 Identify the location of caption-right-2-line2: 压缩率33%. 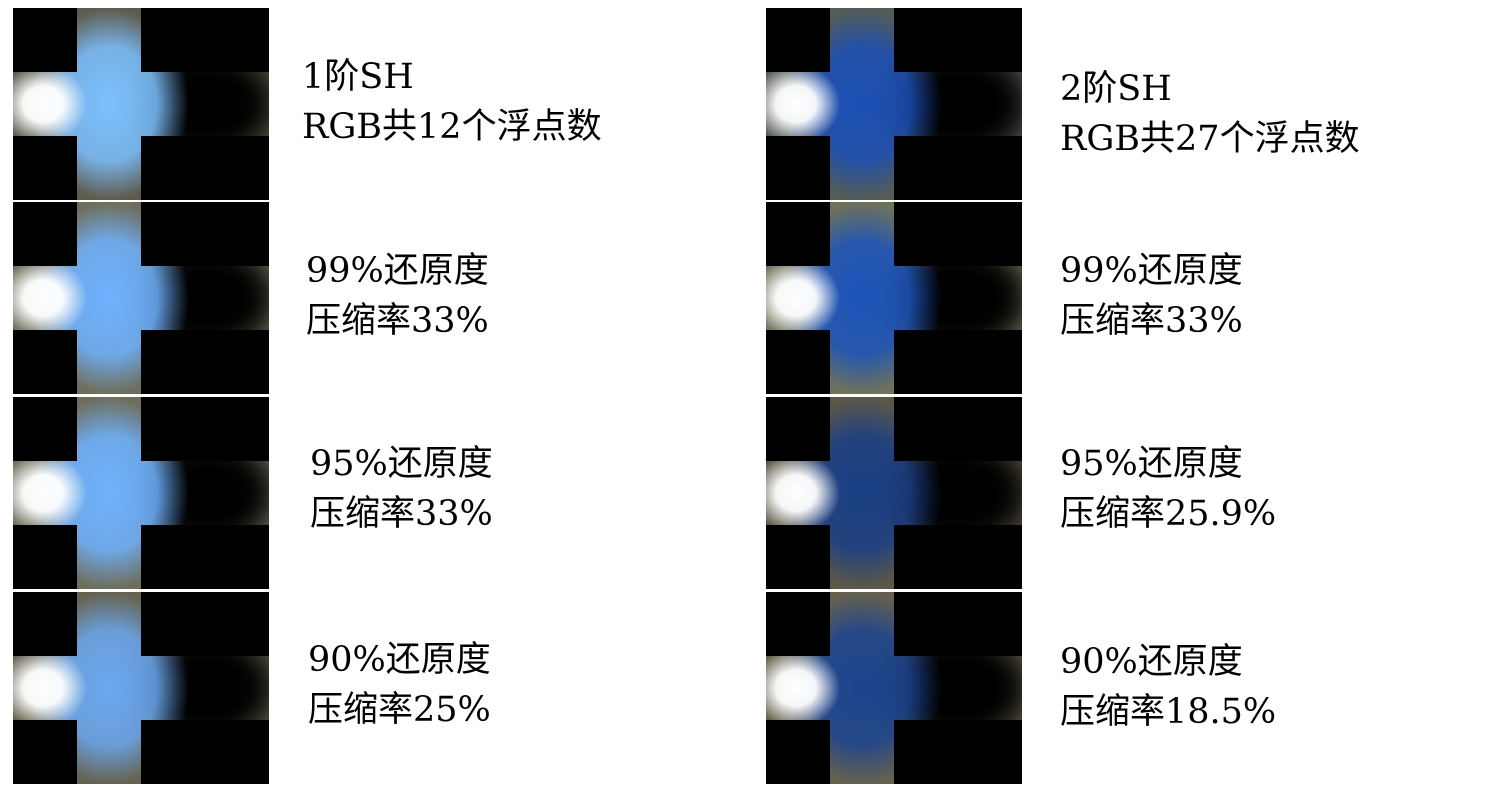
(1151, 321).